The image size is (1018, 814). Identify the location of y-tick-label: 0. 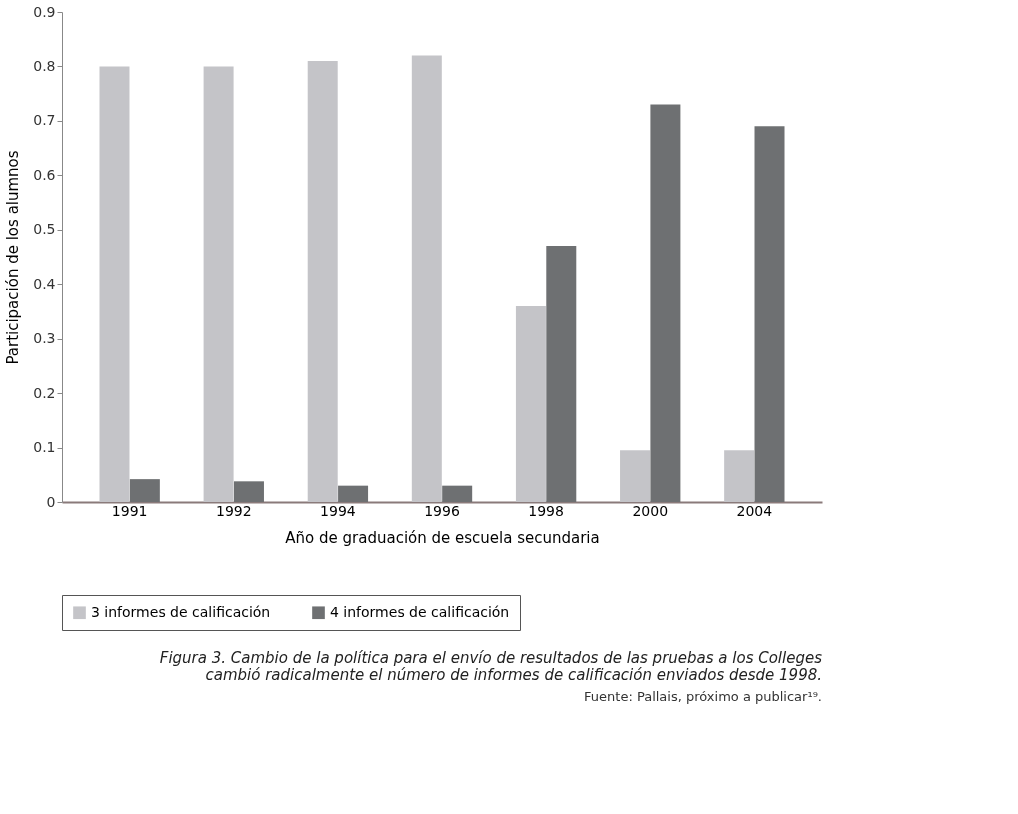
(51, 501).